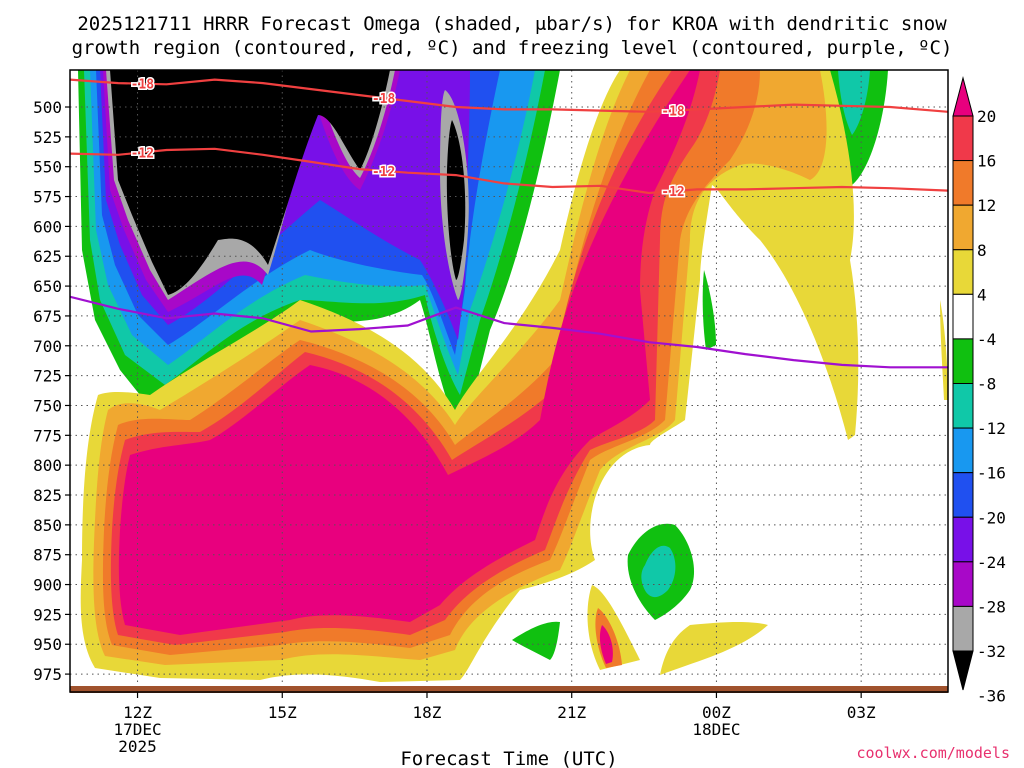 The image size is (1024, 768). Describe the element at coordinates (47, 465) in the screenshot. I see `y-tick-label: 800` at that location.